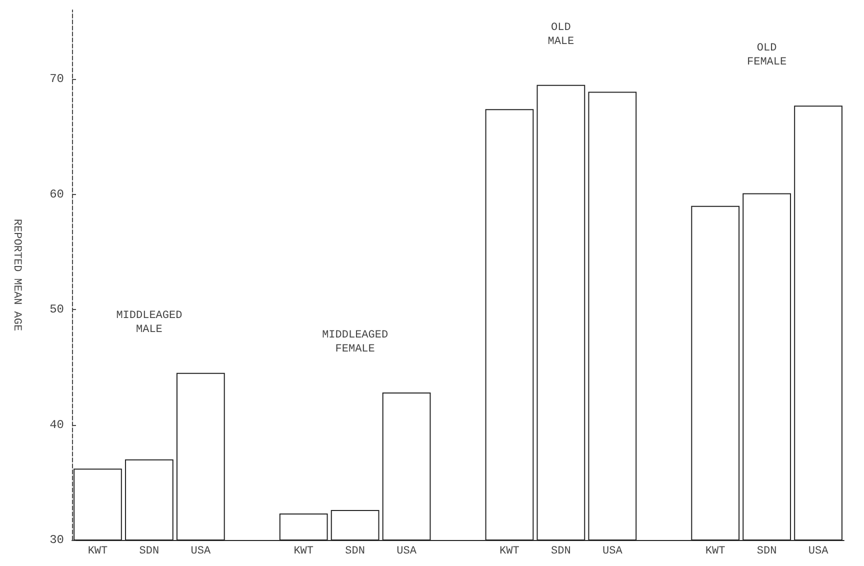 The width and height of the screenshot is (864, 566). Describe the element at coordinates (57, 540) in the screenshot. I see `y-tick-label: 30` at that location.